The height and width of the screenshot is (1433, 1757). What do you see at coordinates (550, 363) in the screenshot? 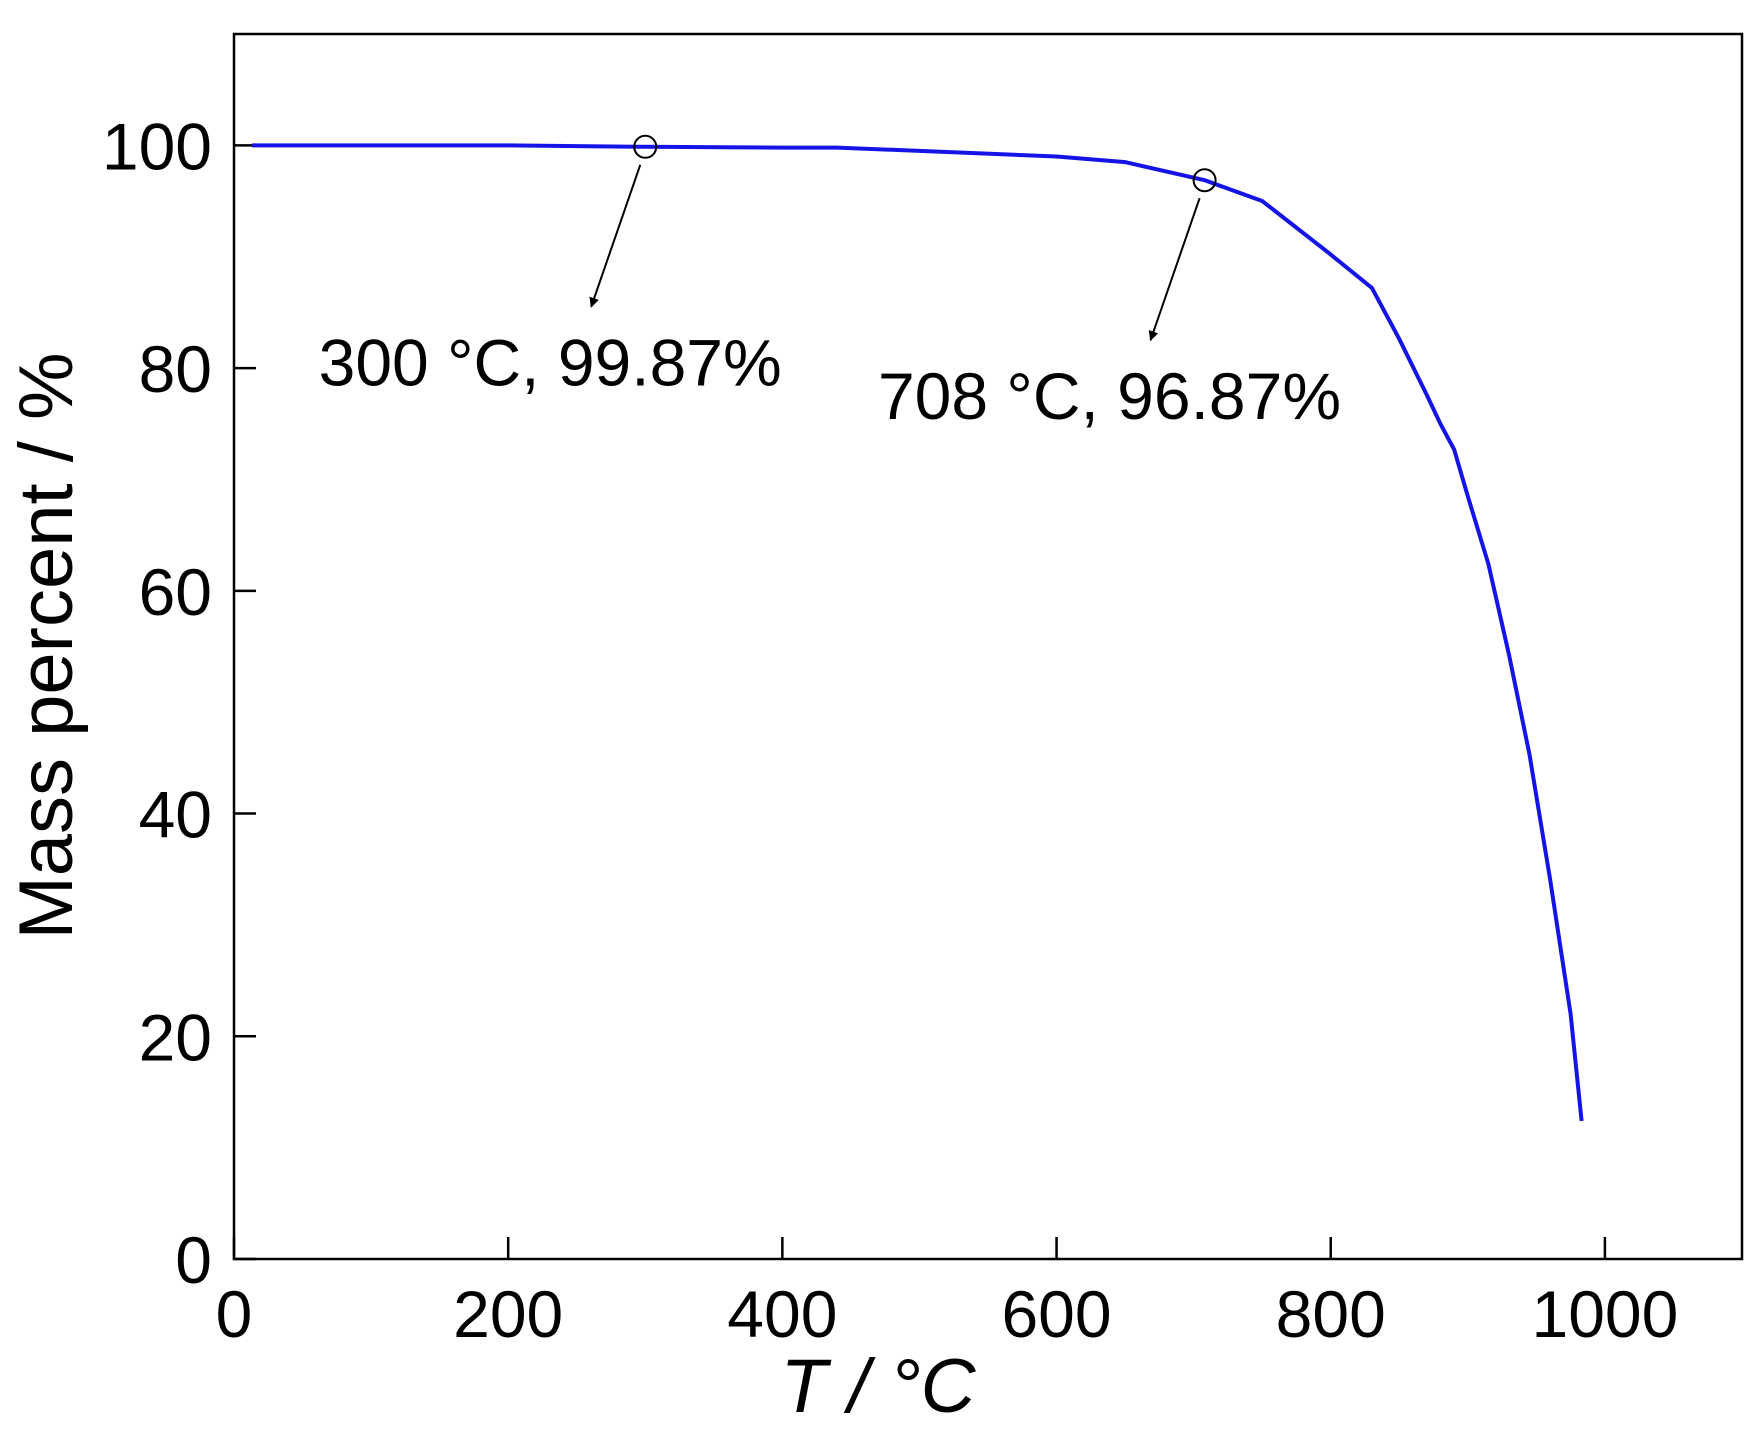
I see `annotation-text: 300 °C, 99.87%` at bounding box center [550, 363].